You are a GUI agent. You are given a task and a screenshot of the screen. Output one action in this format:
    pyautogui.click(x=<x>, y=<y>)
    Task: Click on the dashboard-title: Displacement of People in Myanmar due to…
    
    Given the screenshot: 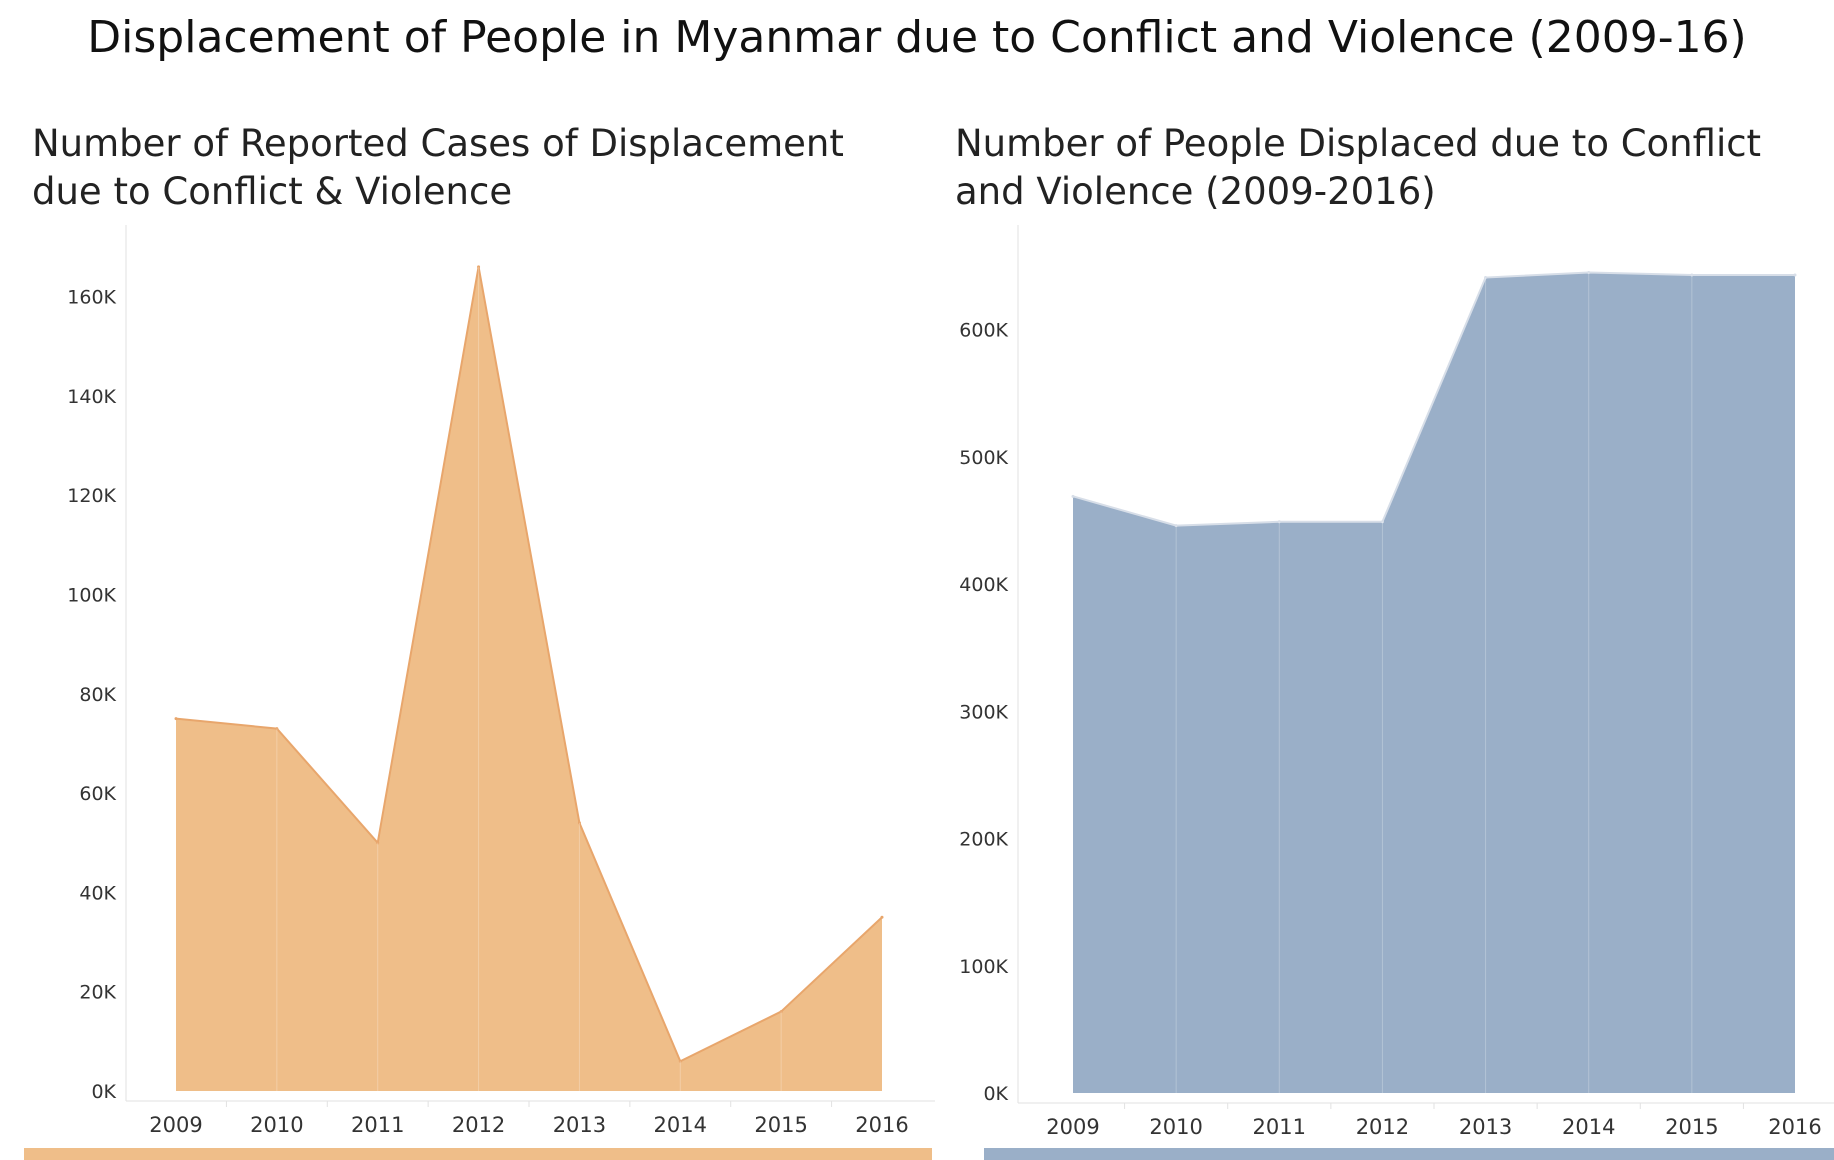 What is the action you would take?
    pyautogui.click(x=917, y=37)
    